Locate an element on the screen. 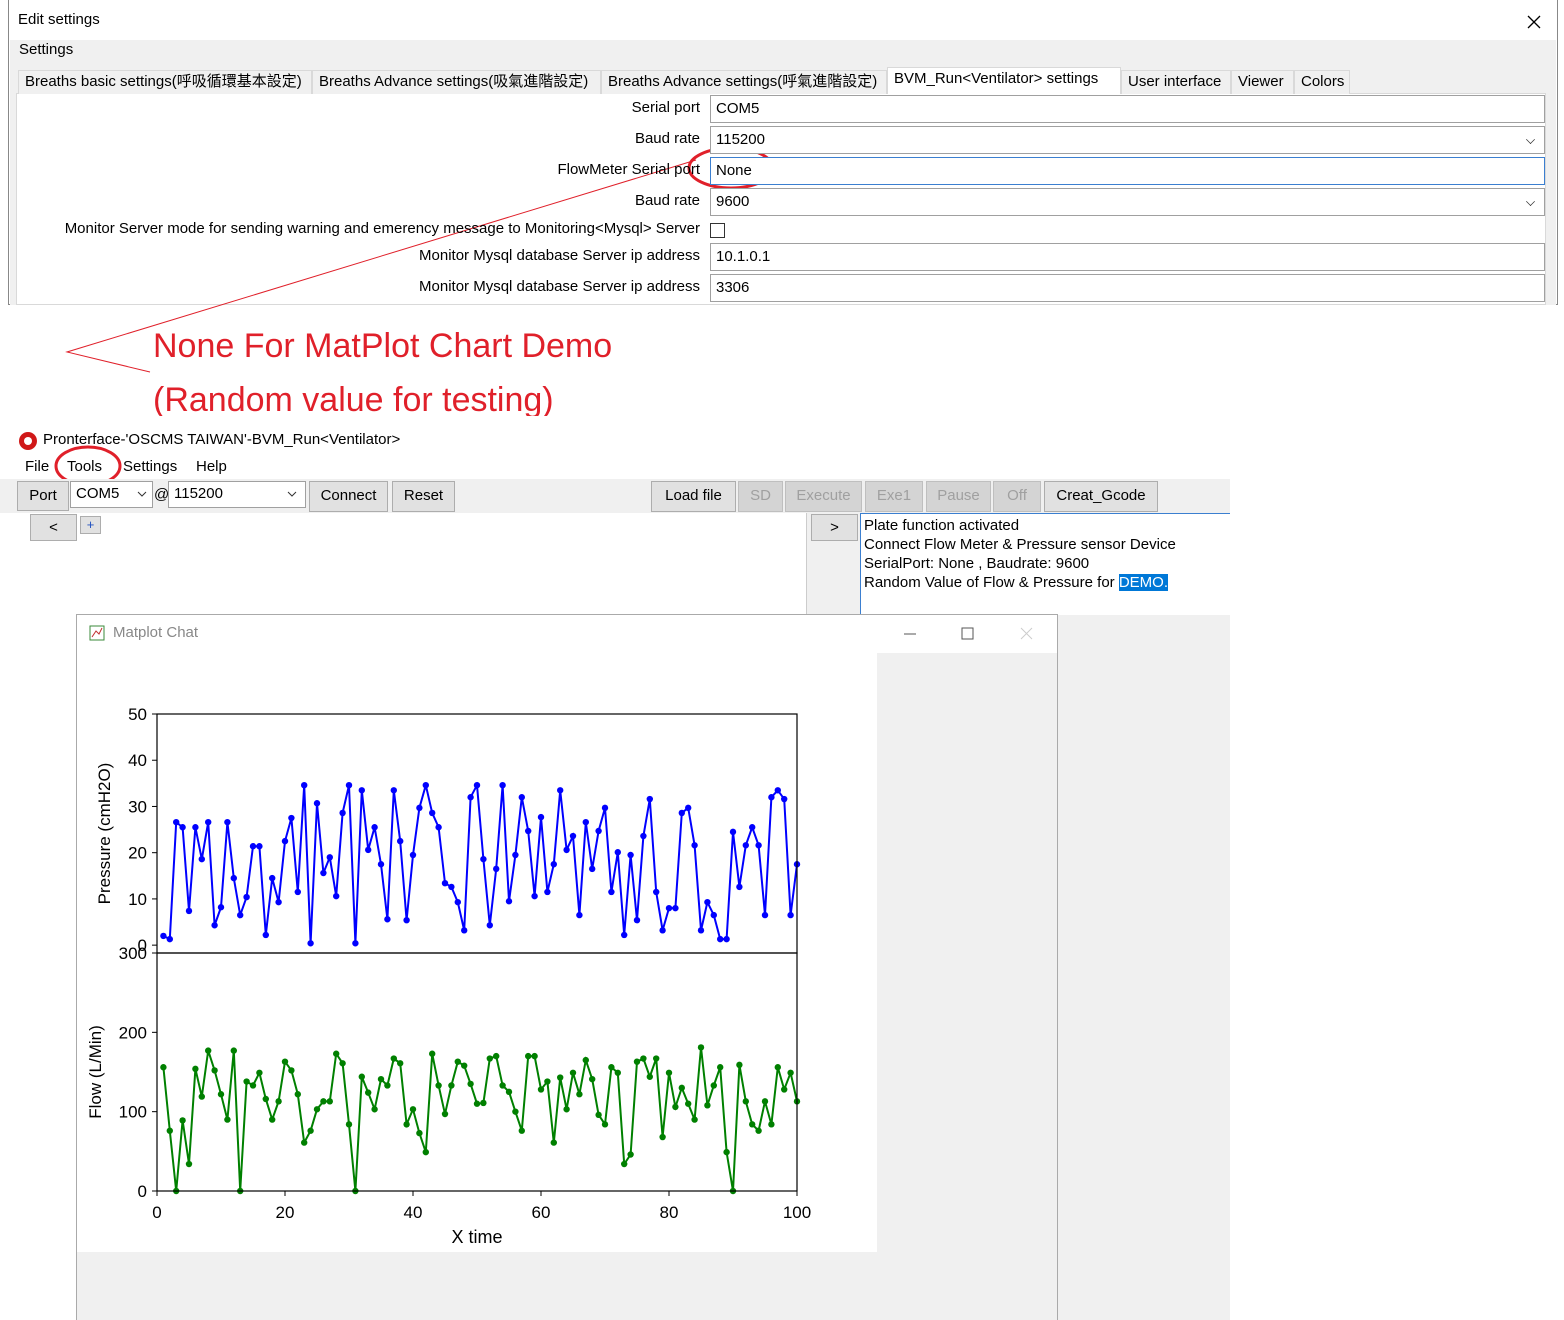  combo-box: 9600 is located at coordinates (1127, 202).